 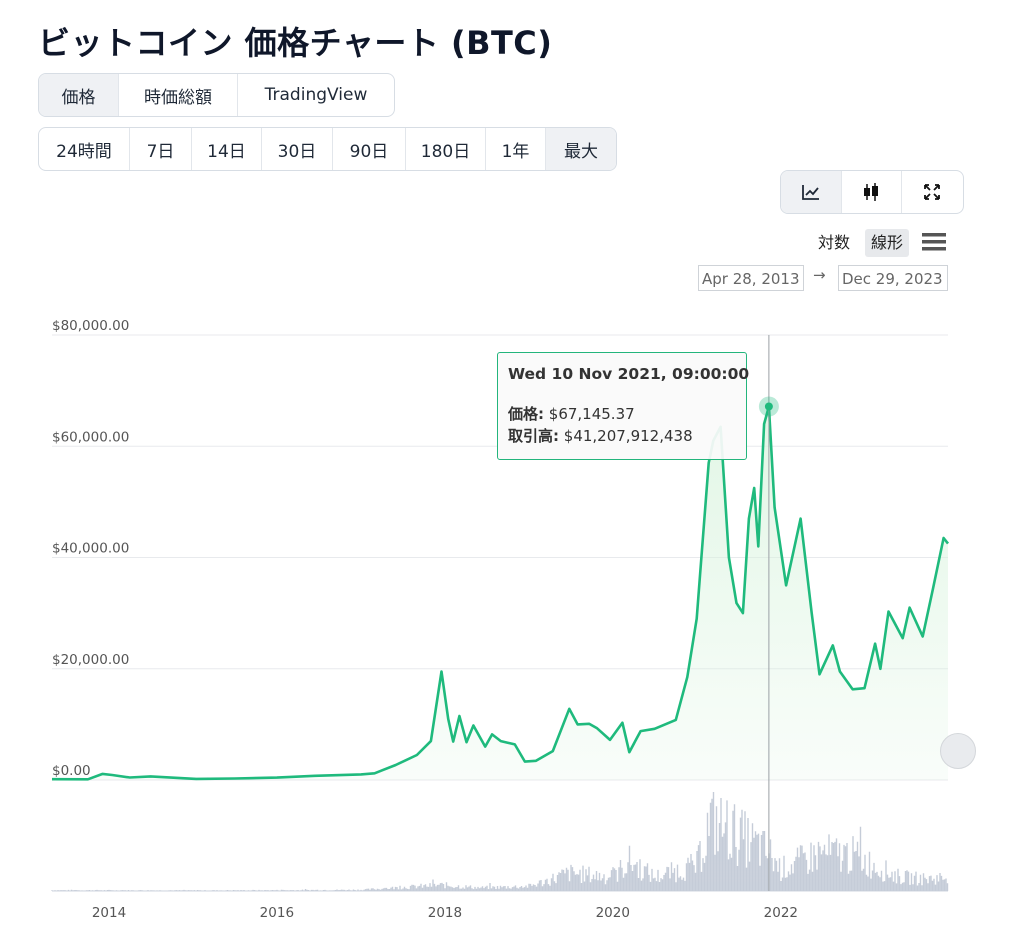 What do you see at coordinates (277, 913) in the screenshot?
I see `x-tick-label: 2016` at bounding box center [277, 913].